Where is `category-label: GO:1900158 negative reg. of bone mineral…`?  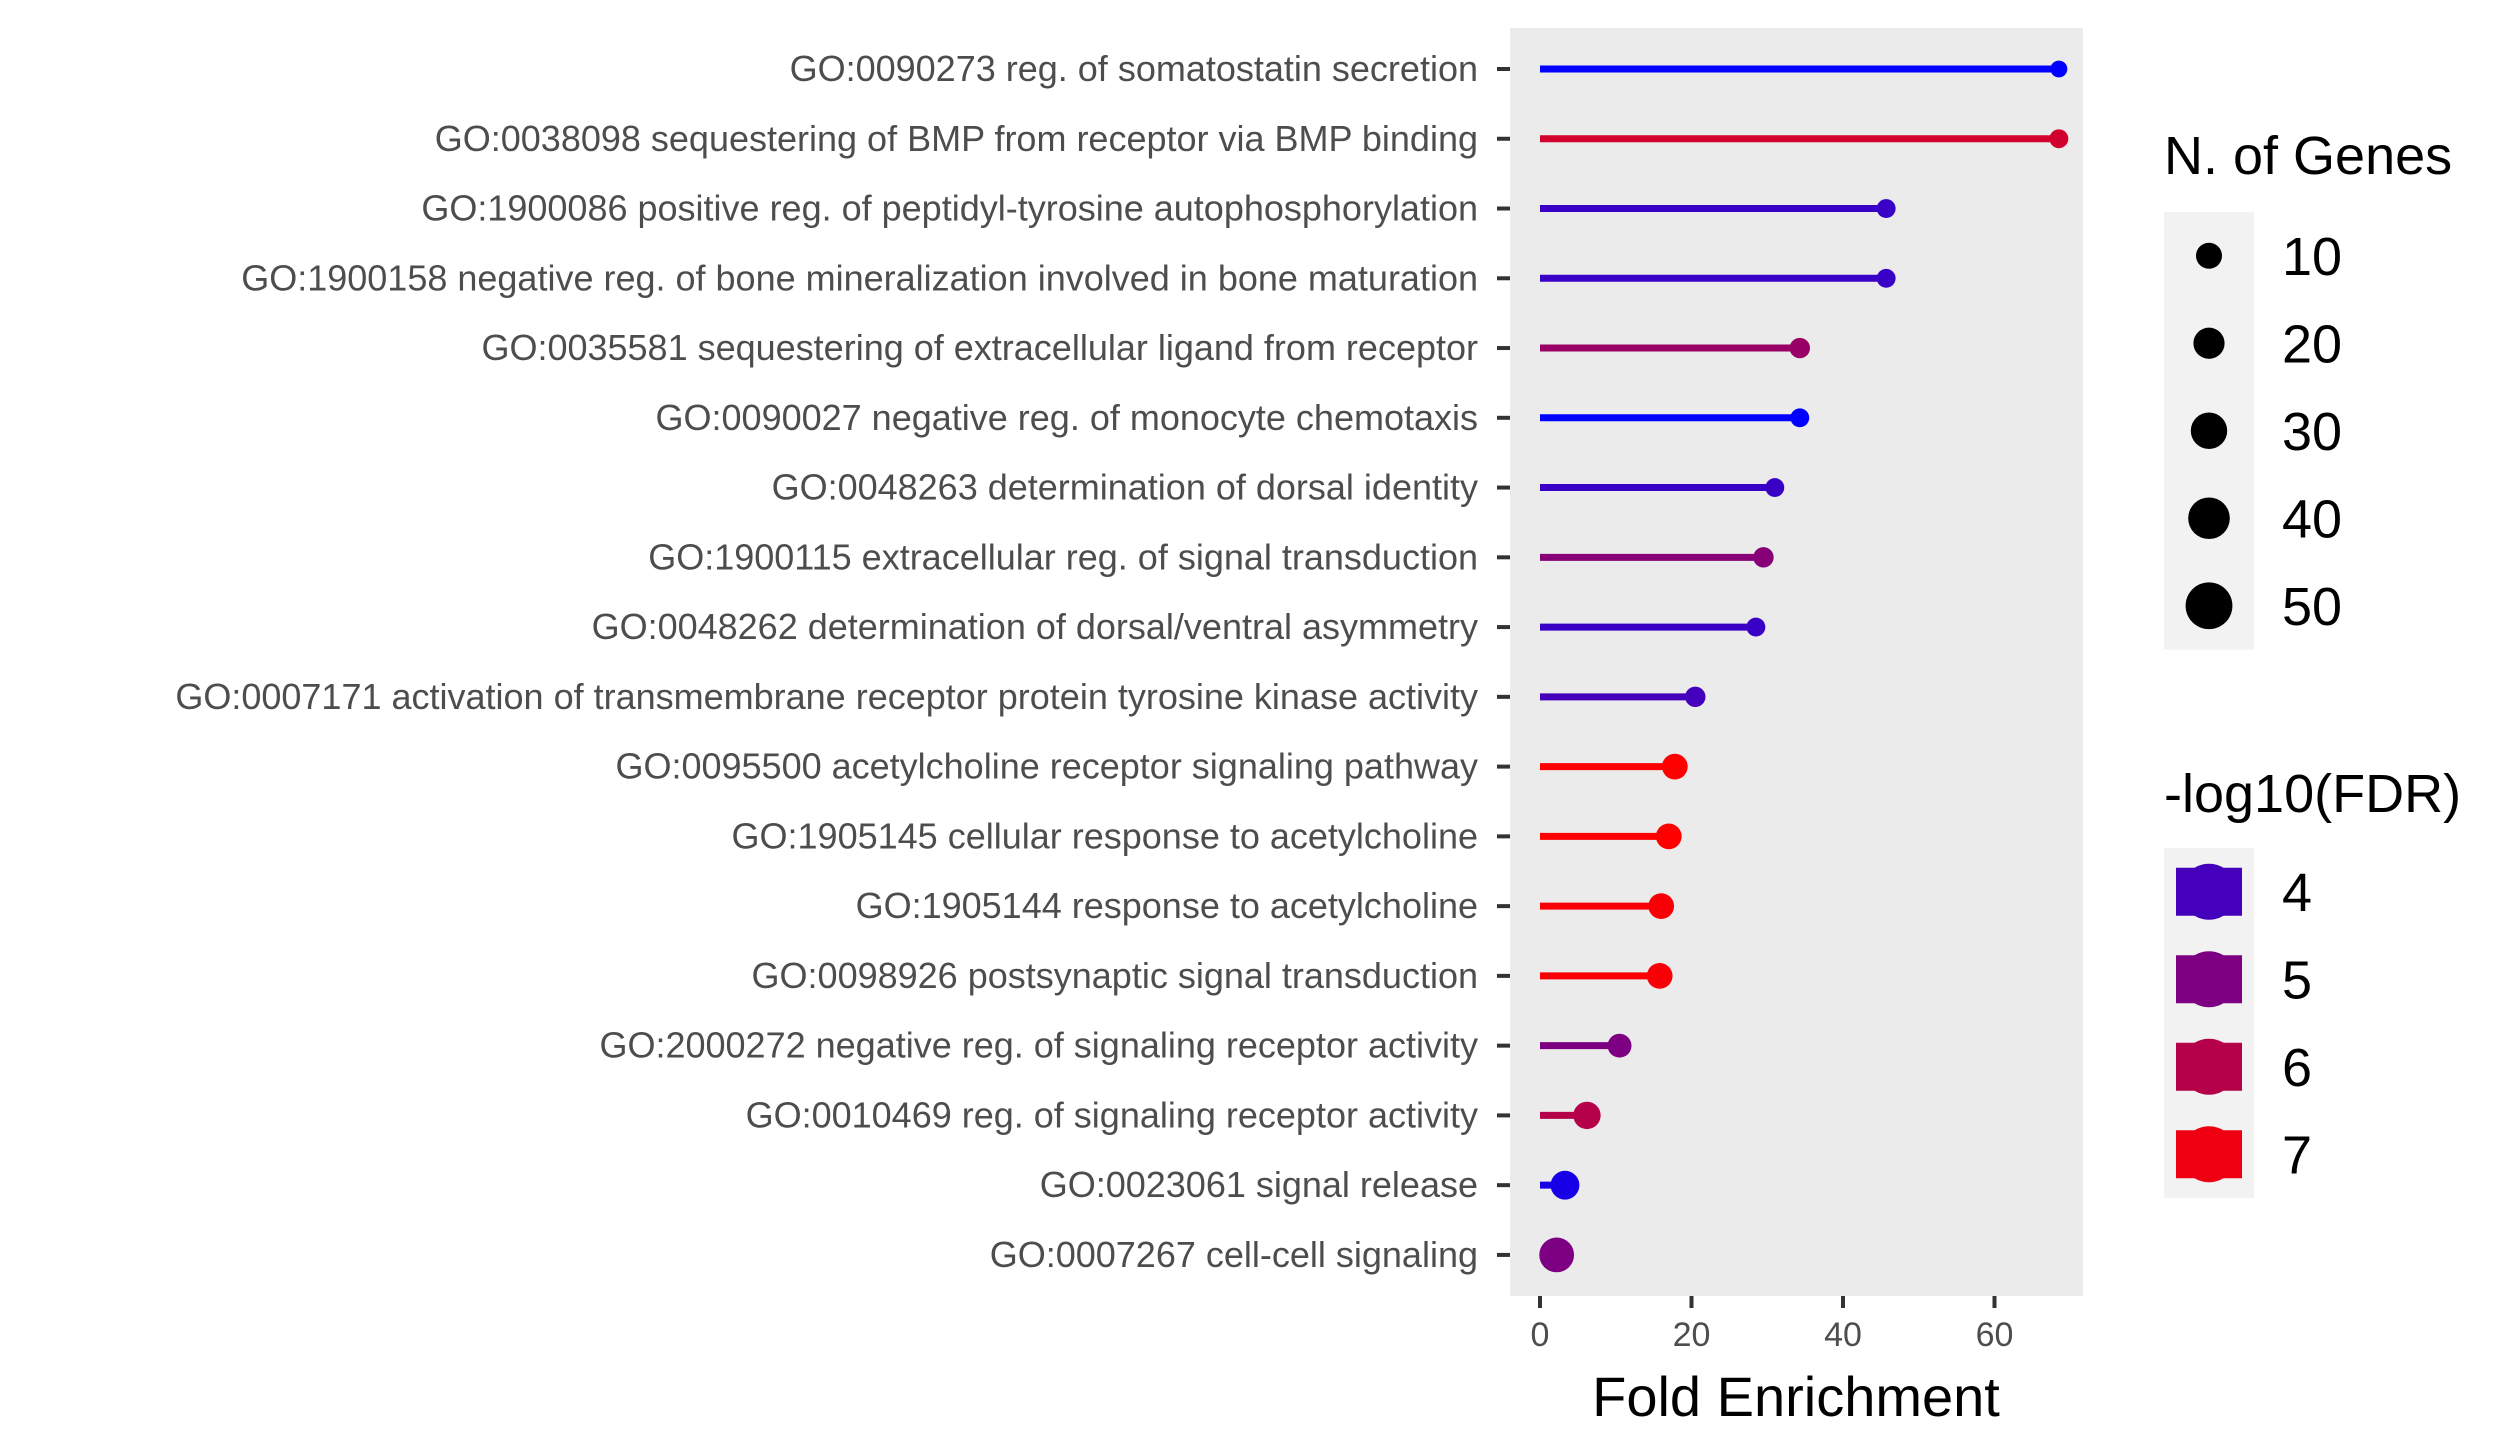 category-label: GO:1900158 negative reg. of bone mineral… is located at coordinates (859, 277).